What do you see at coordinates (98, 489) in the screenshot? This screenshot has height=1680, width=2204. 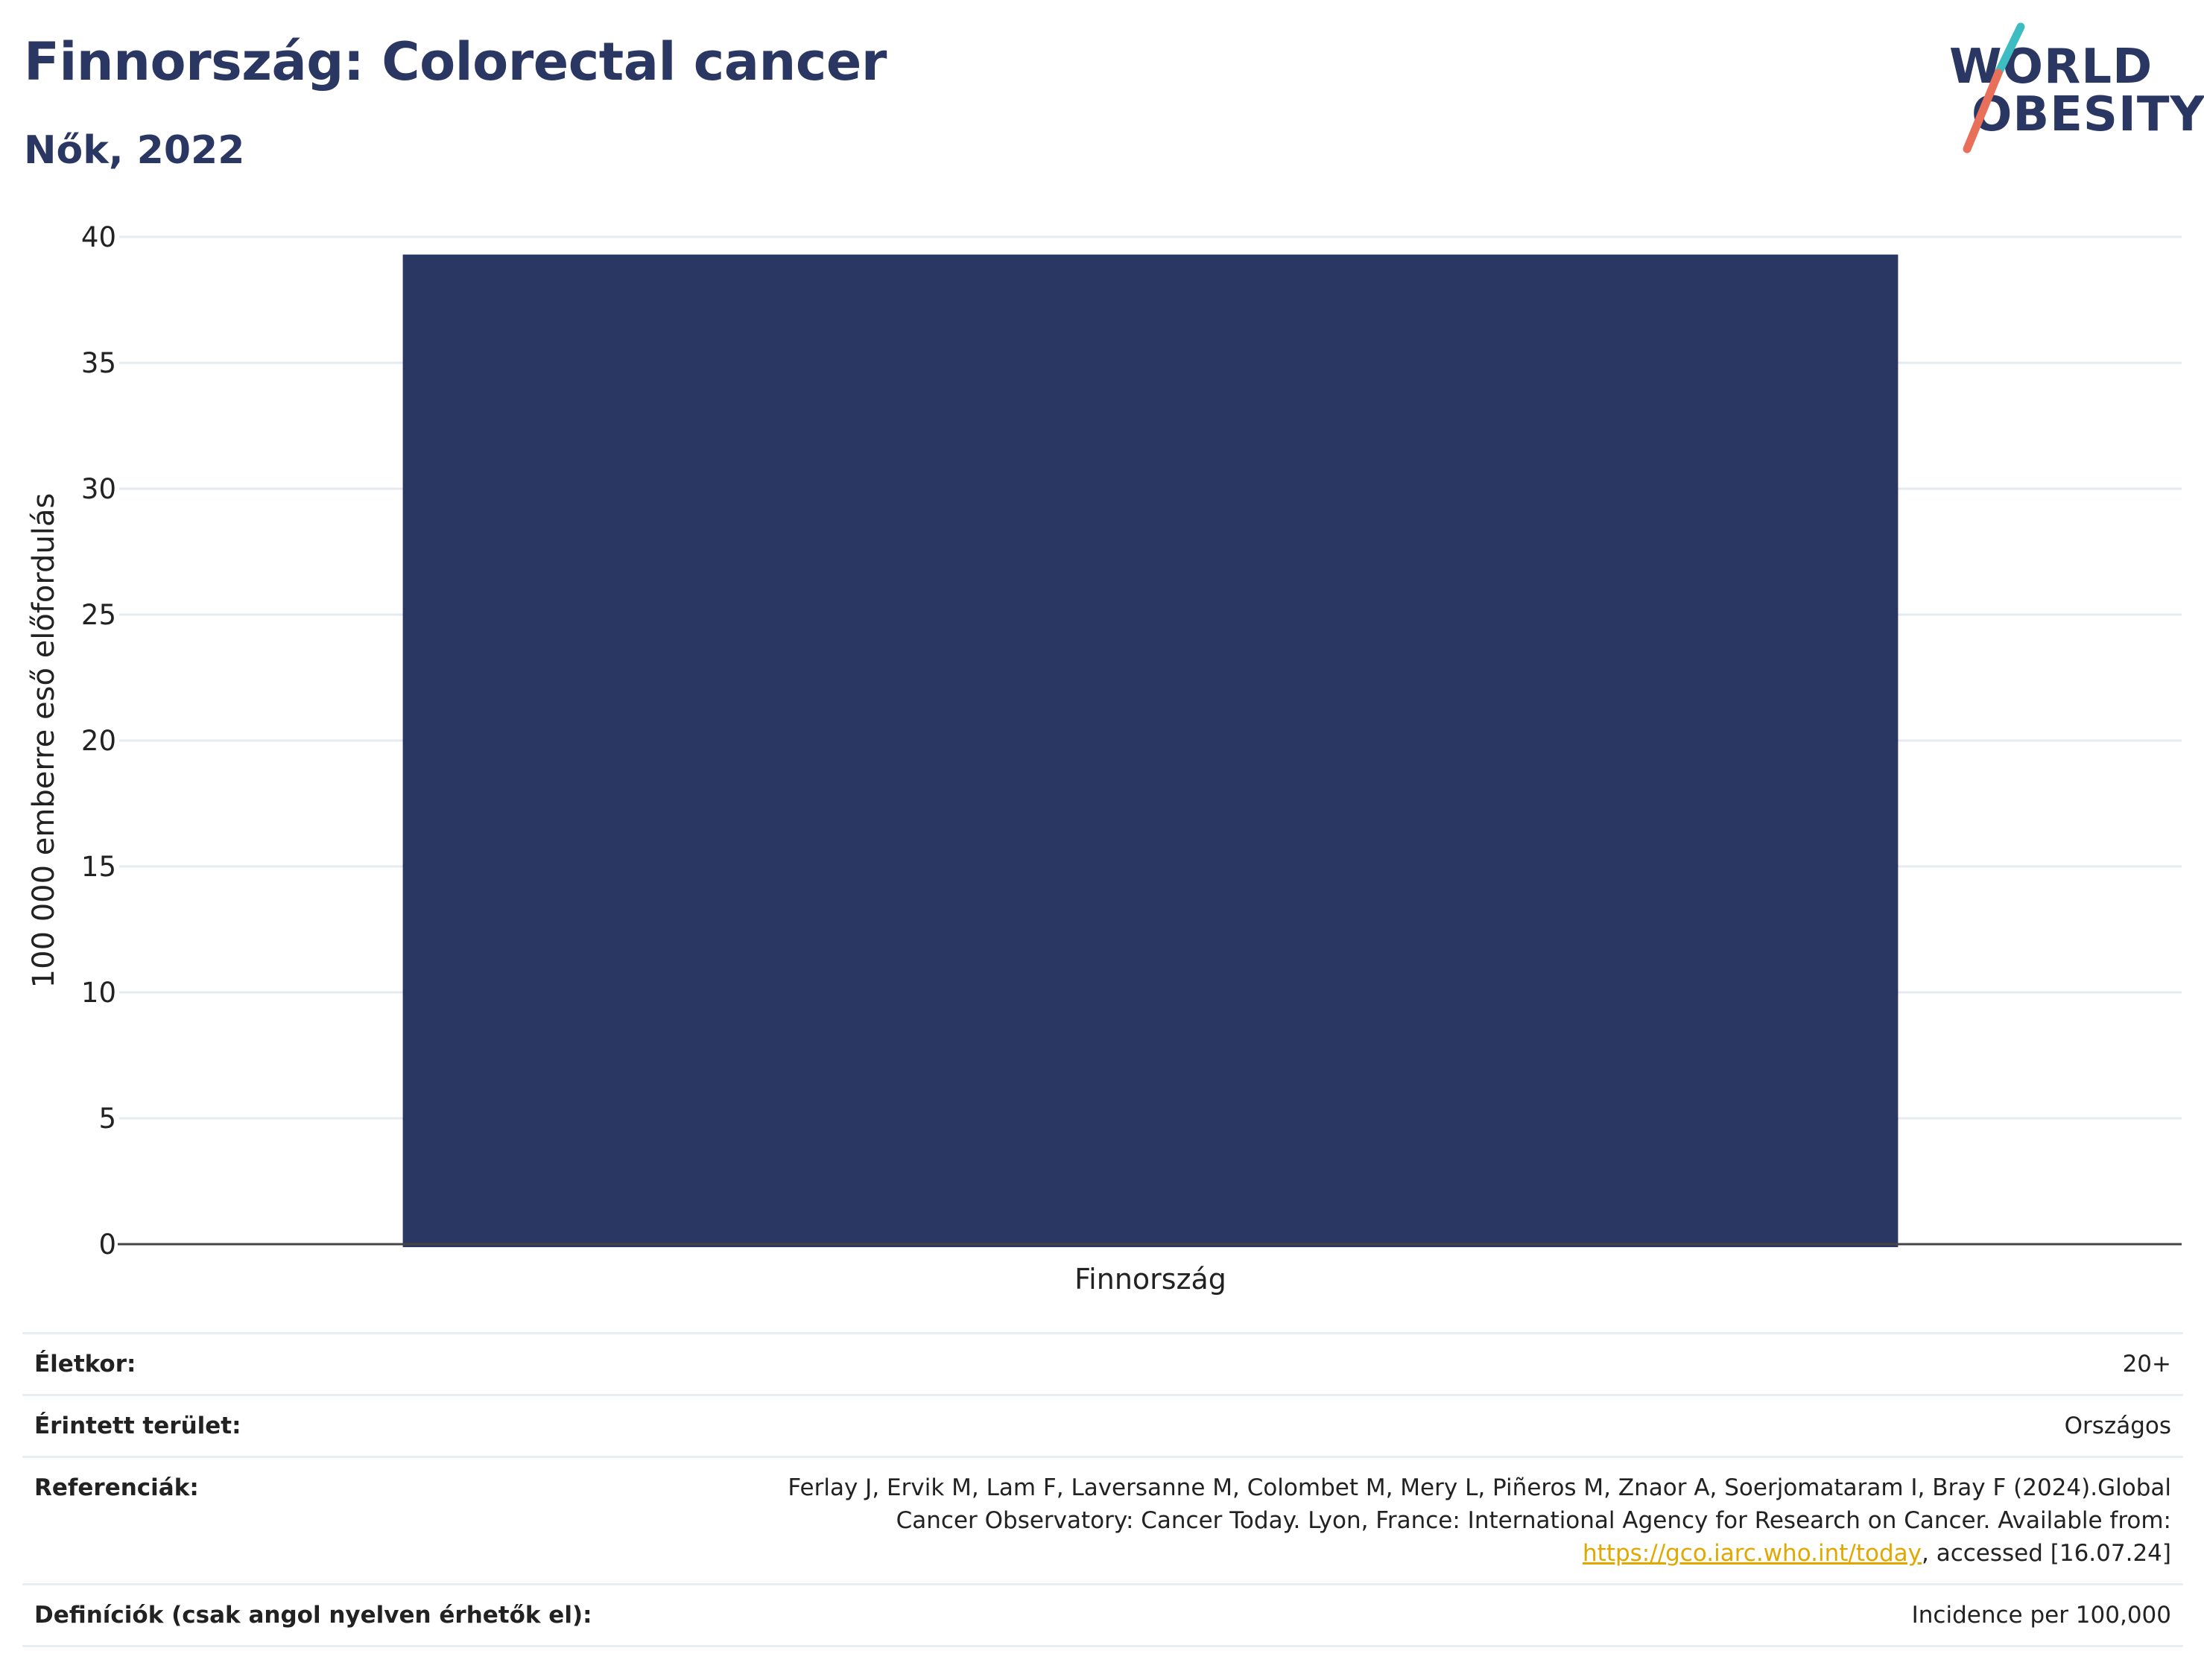 I see `y-tick-label: 30` at bounding box center [98, 489].